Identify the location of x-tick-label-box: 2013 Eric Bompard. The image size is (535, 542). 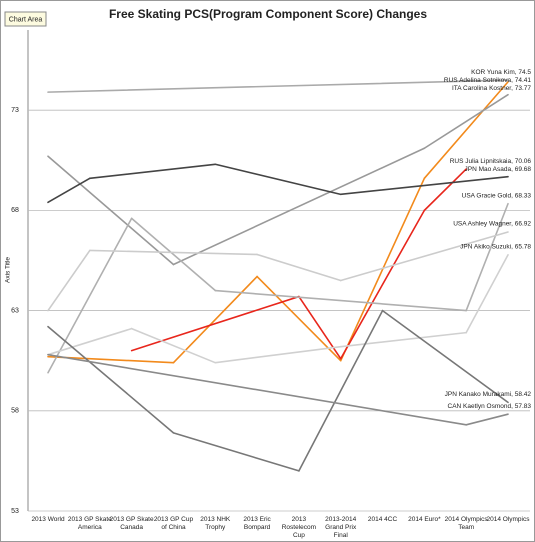
(257, 523).